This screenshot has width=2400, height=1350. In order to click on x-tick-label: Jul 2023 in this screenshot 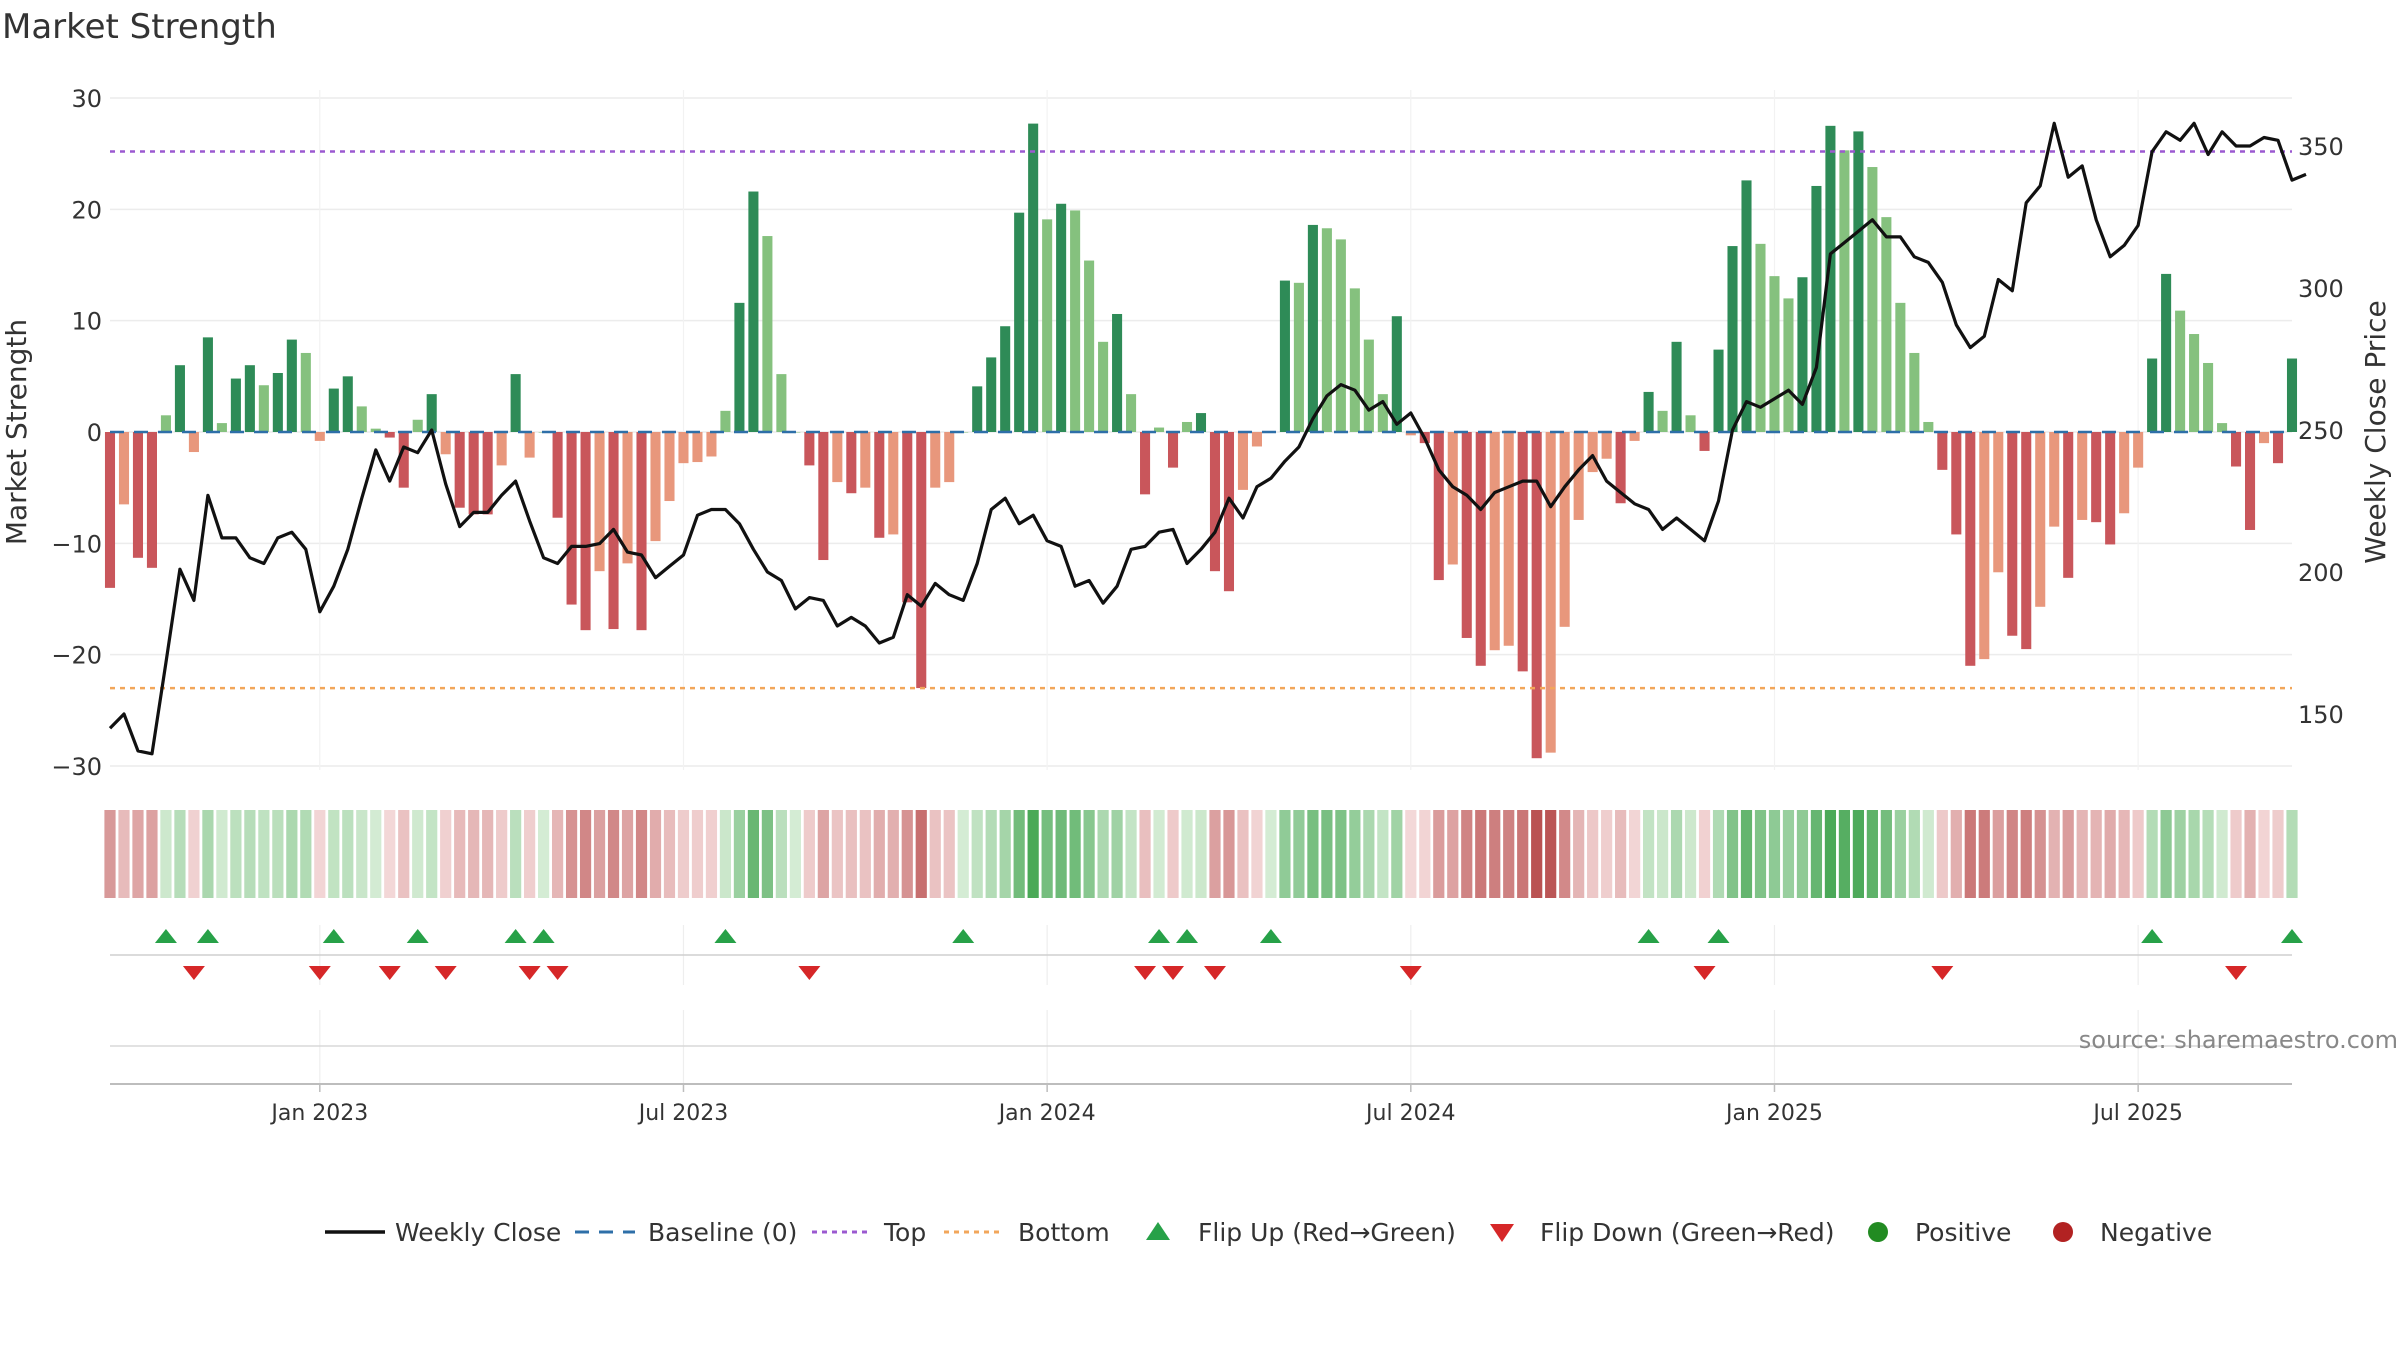, I will do `click(683, 1113)`.